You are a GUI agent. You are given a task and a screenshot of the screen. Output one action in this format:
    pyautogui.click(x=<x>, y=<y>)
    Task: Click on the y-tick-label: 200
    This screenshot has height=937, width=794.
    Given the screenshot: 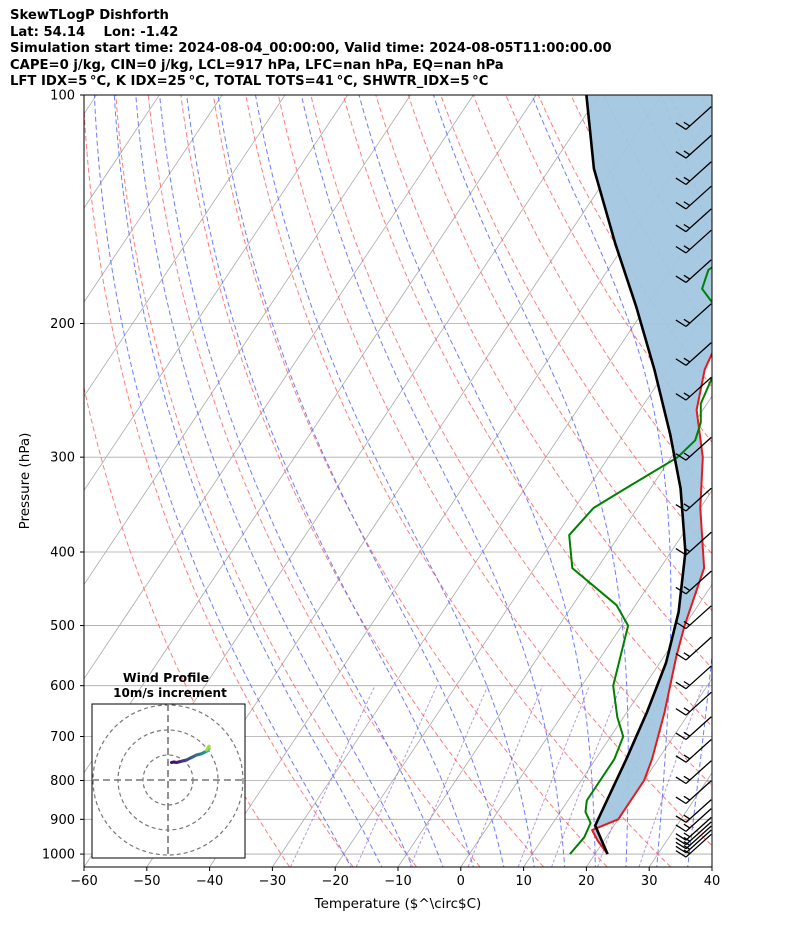 What is the action you would take?
    pyautogui.click(x=62, y=324)
    